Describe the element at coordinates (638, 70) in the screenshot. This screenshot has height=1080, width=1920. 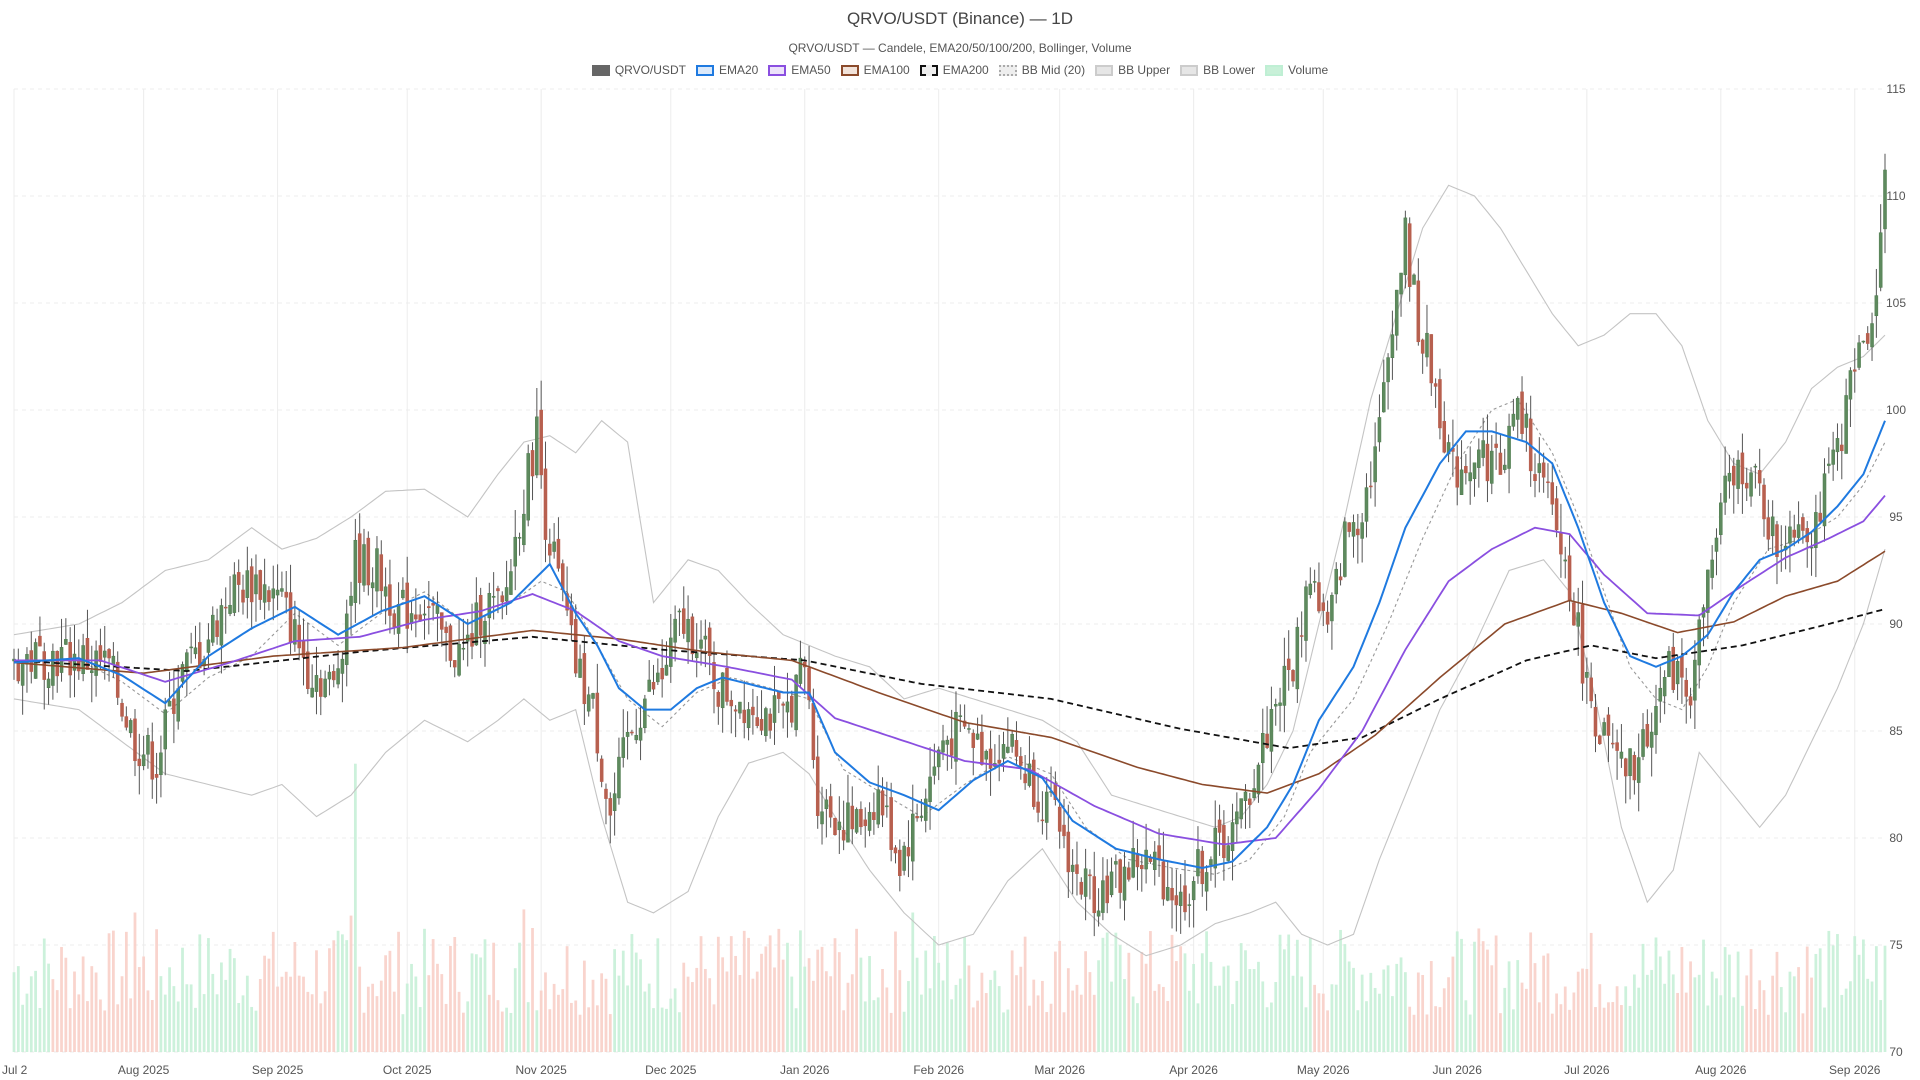
I see `legend-item-0: QRVO/USDT` at that location.